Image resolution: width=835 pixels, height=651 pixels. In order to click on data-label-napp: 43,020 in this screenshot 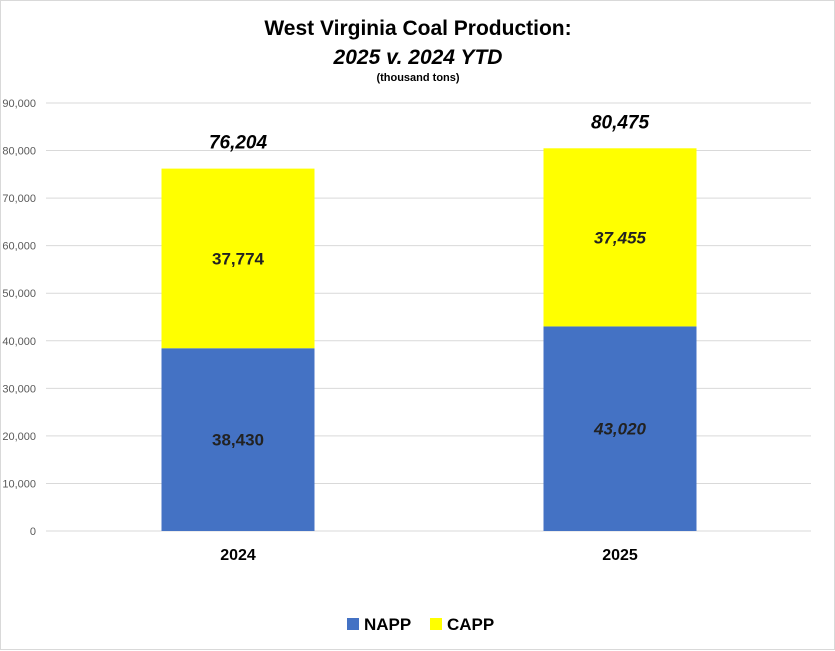, I will do `click(620, 429)`.